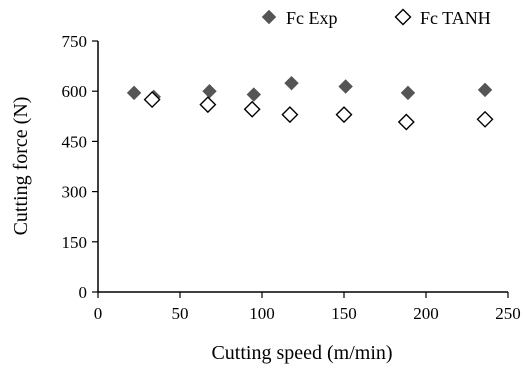  Describe the element at coordinates (309, 90) in the screenshot. I see `series-fc-exp` at that location.